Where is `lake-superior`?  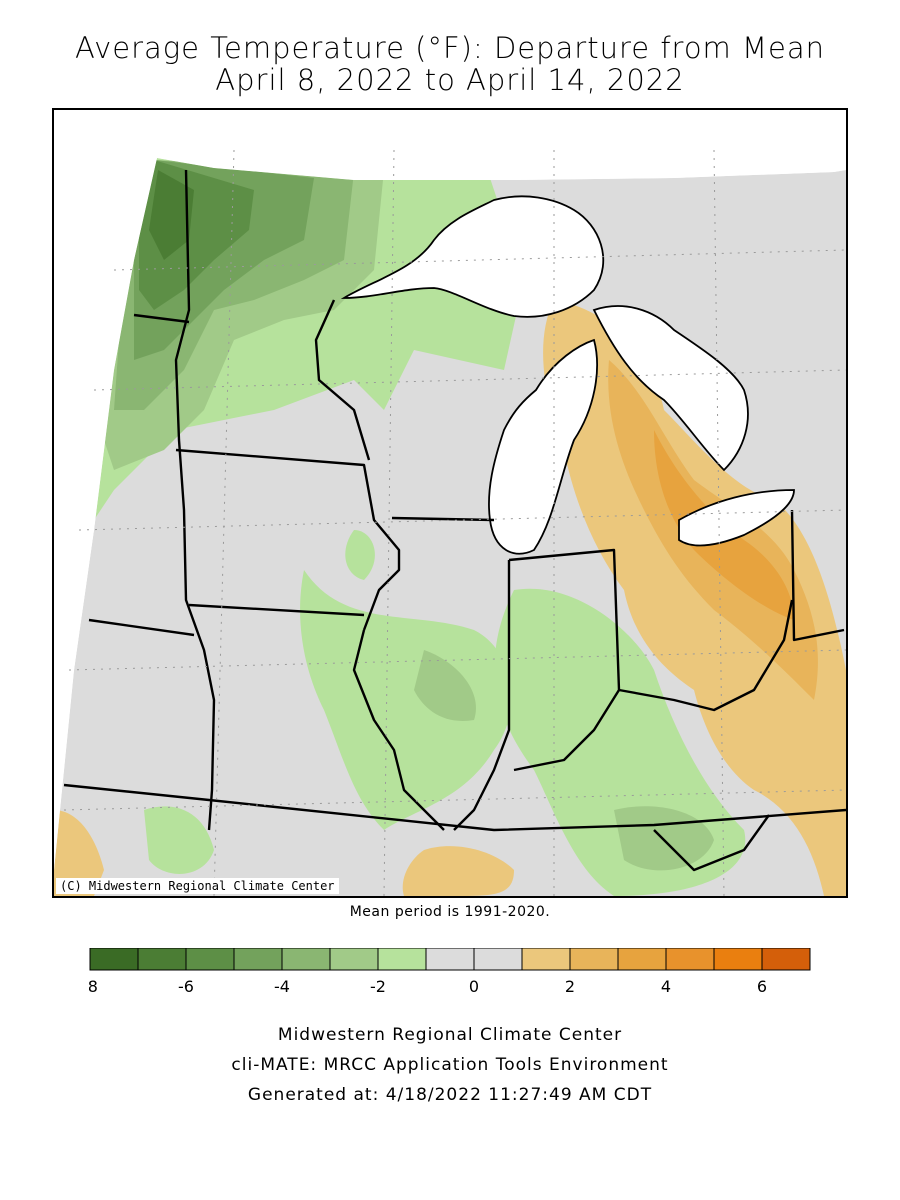 lake-superior is located at coordinates (472, 256).